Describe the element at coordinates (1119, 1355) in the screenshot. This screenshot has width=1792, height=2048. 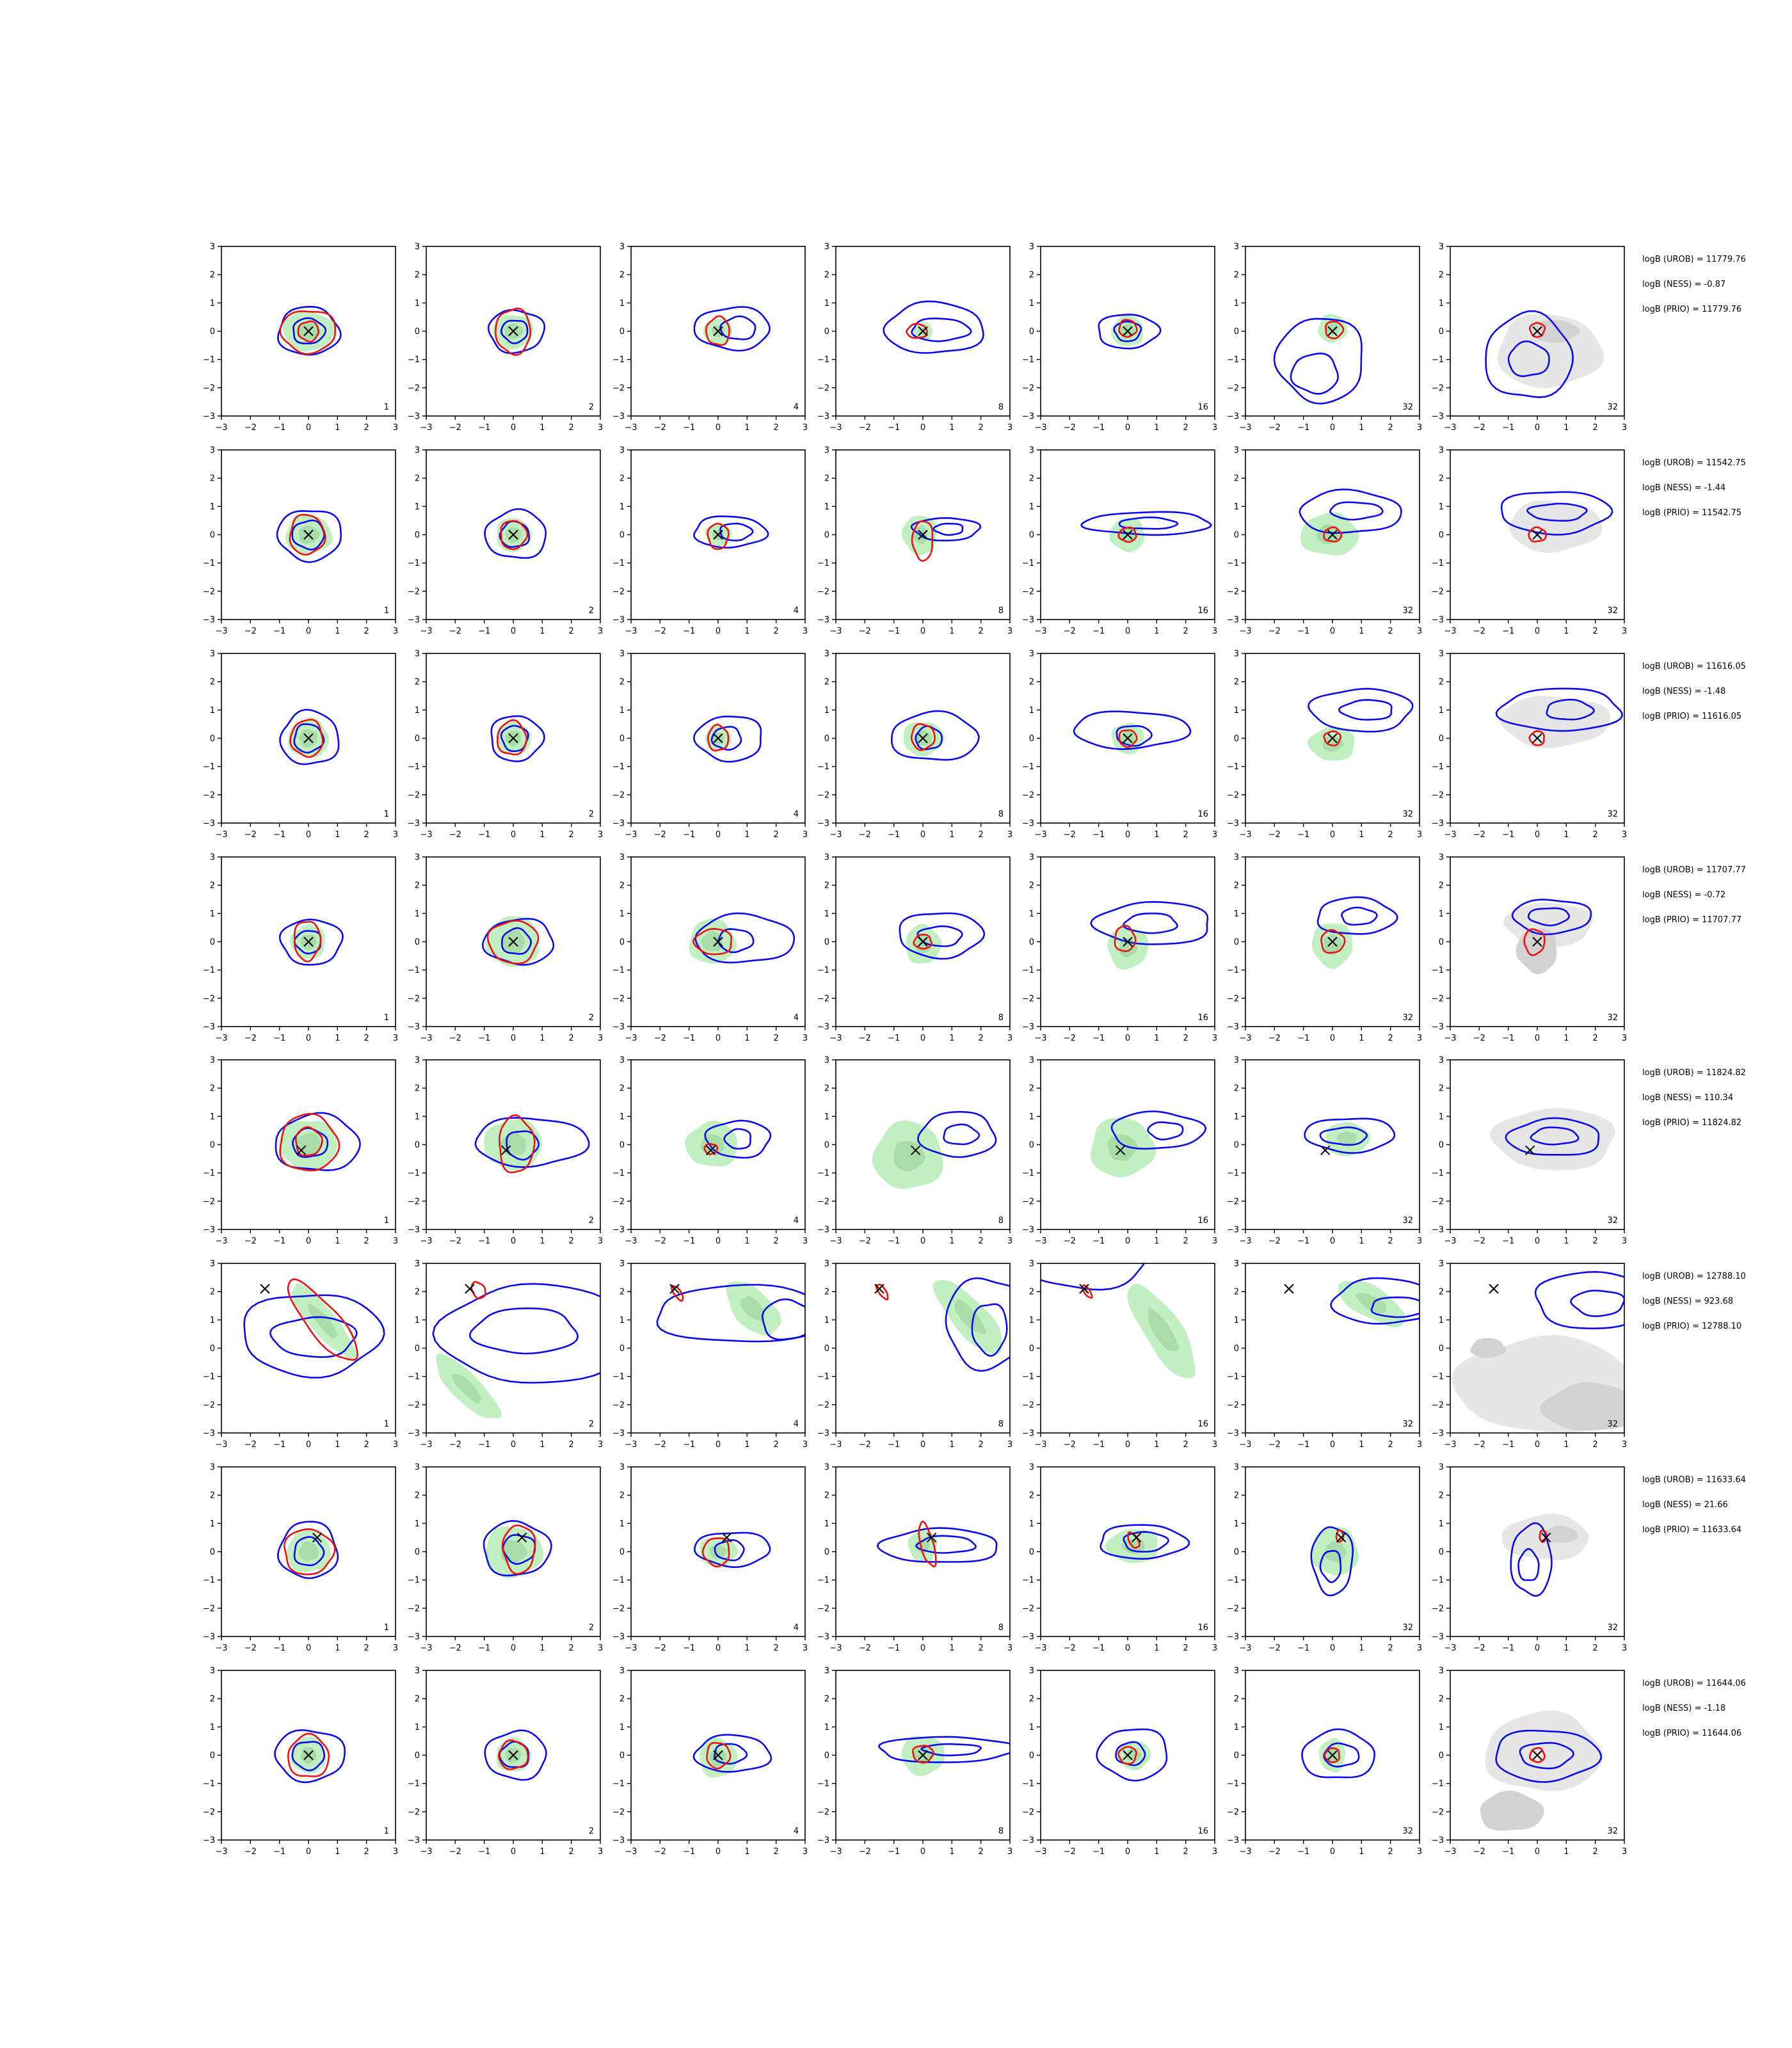
I see `subplot-r6-c5: −3−3 −2 −2 −1 −1 0 0 1 1 2 2 3 3 16` at that location.